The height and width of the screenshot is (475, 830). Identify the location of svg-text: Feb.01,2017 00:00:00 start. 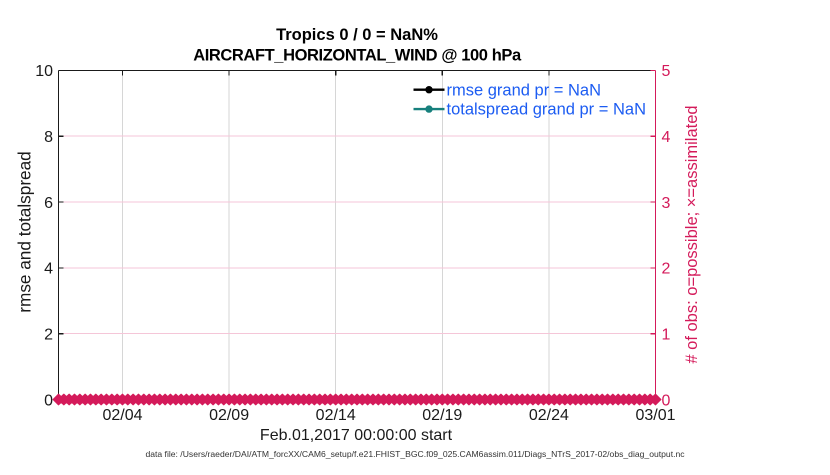
(356, 435).